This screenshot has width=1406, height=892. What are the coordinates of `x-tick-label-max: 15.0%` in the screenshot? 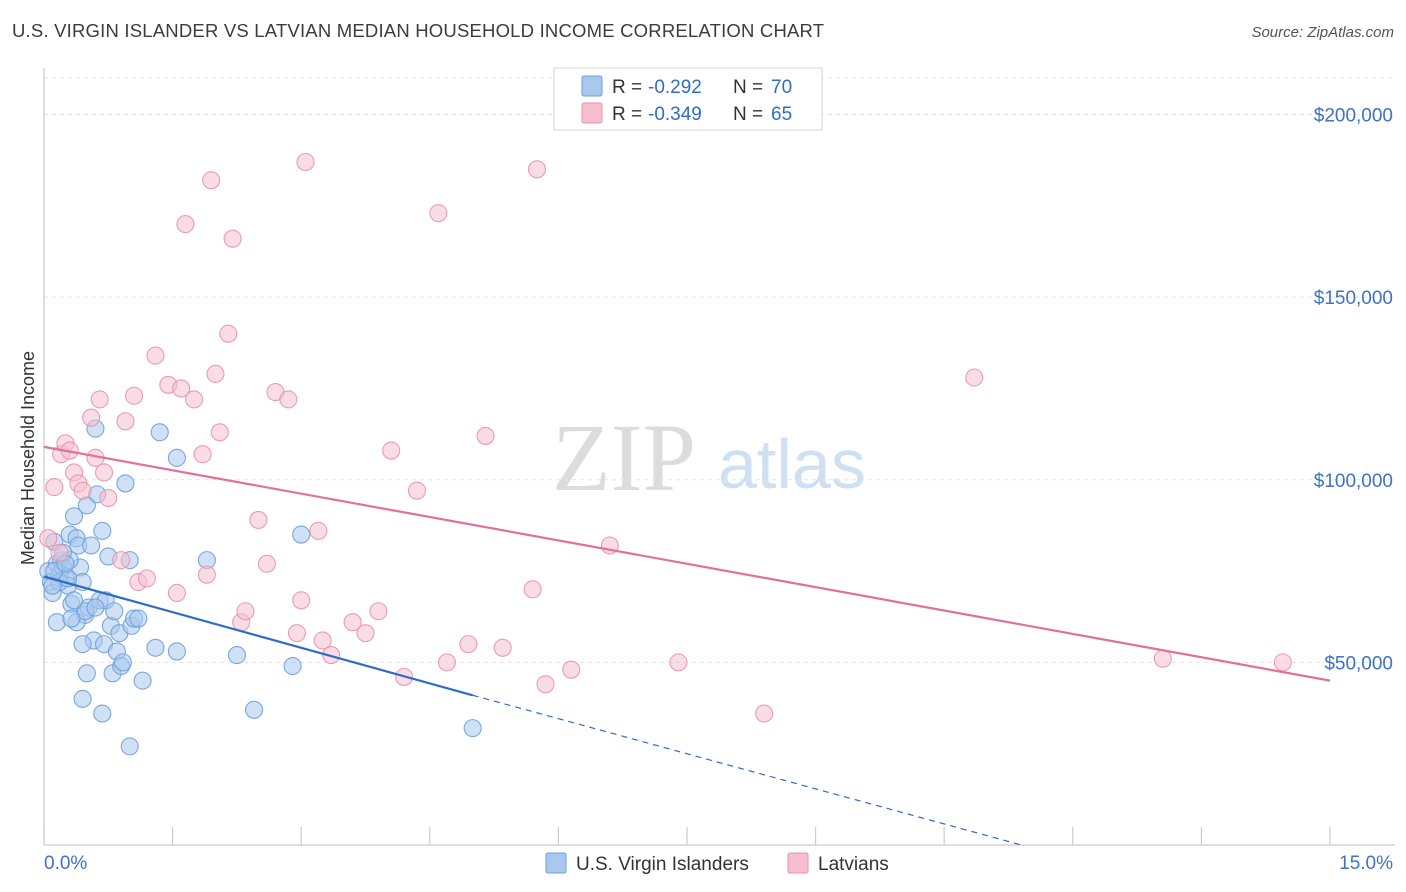 It's located at (1366, 863).